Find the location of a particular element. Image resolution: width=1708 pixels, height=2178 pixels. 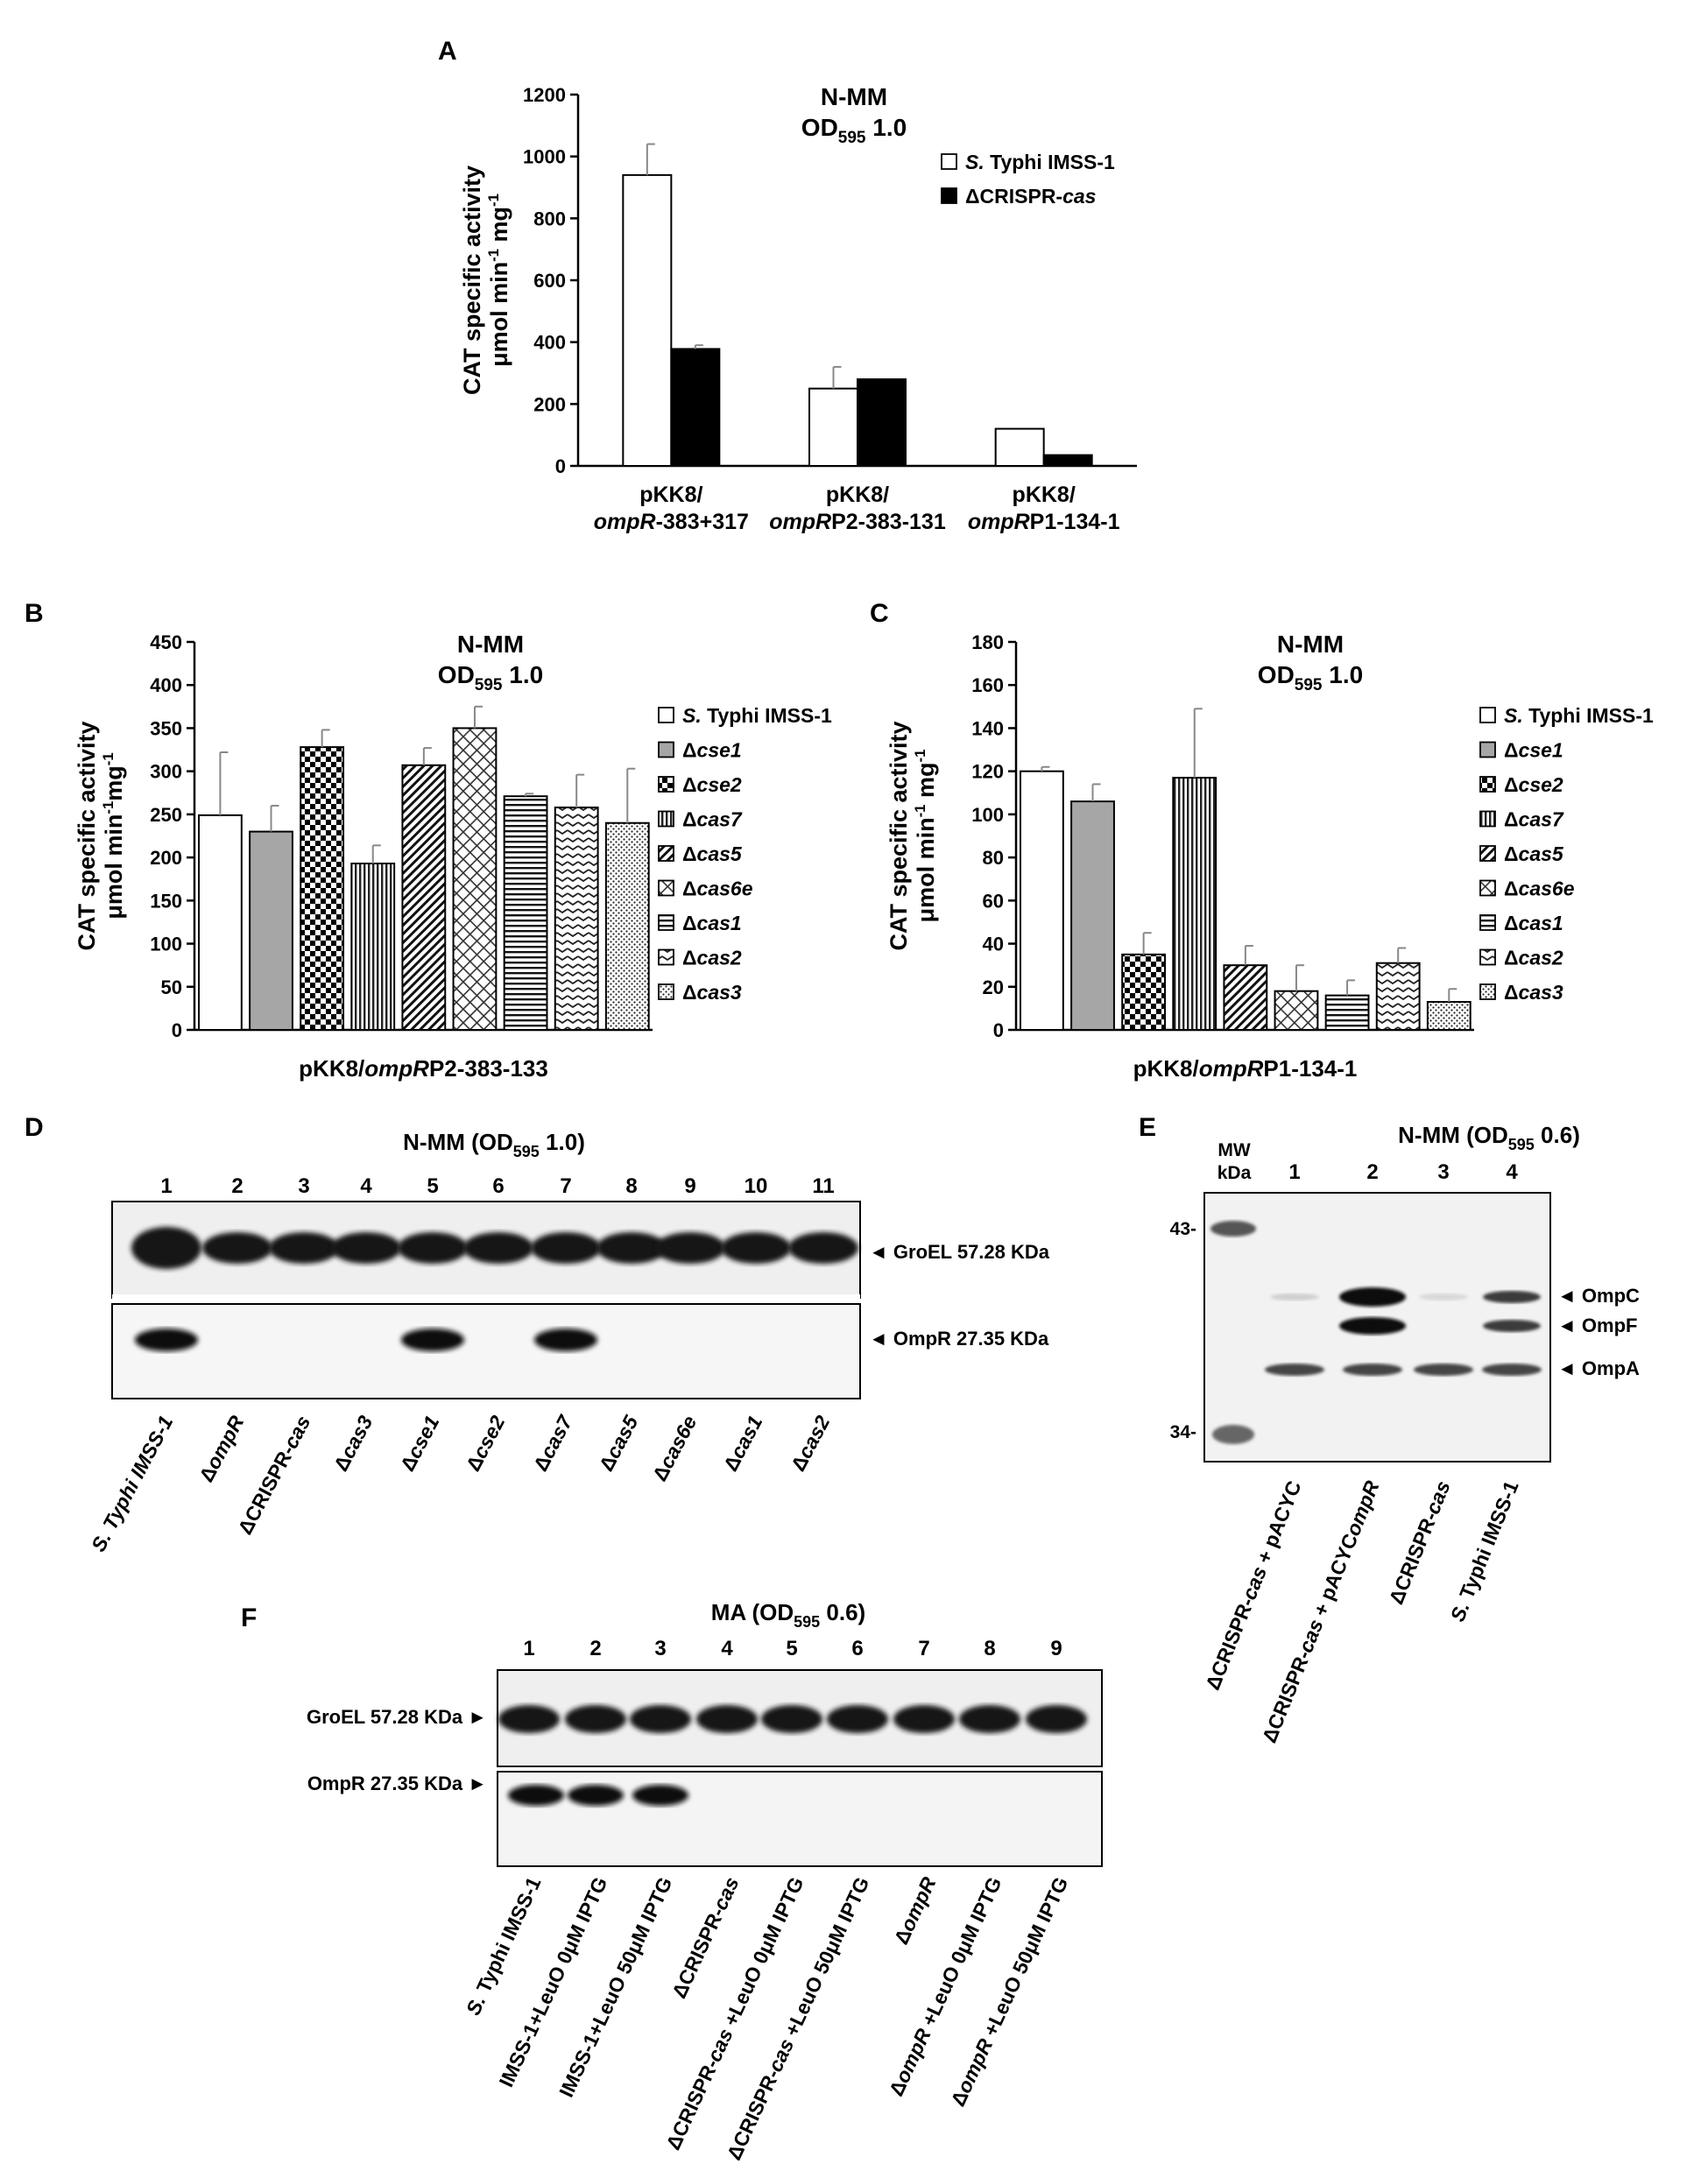

b-legend-label: S. Typhi IMSS-1 is located at coordinates (757, 715).